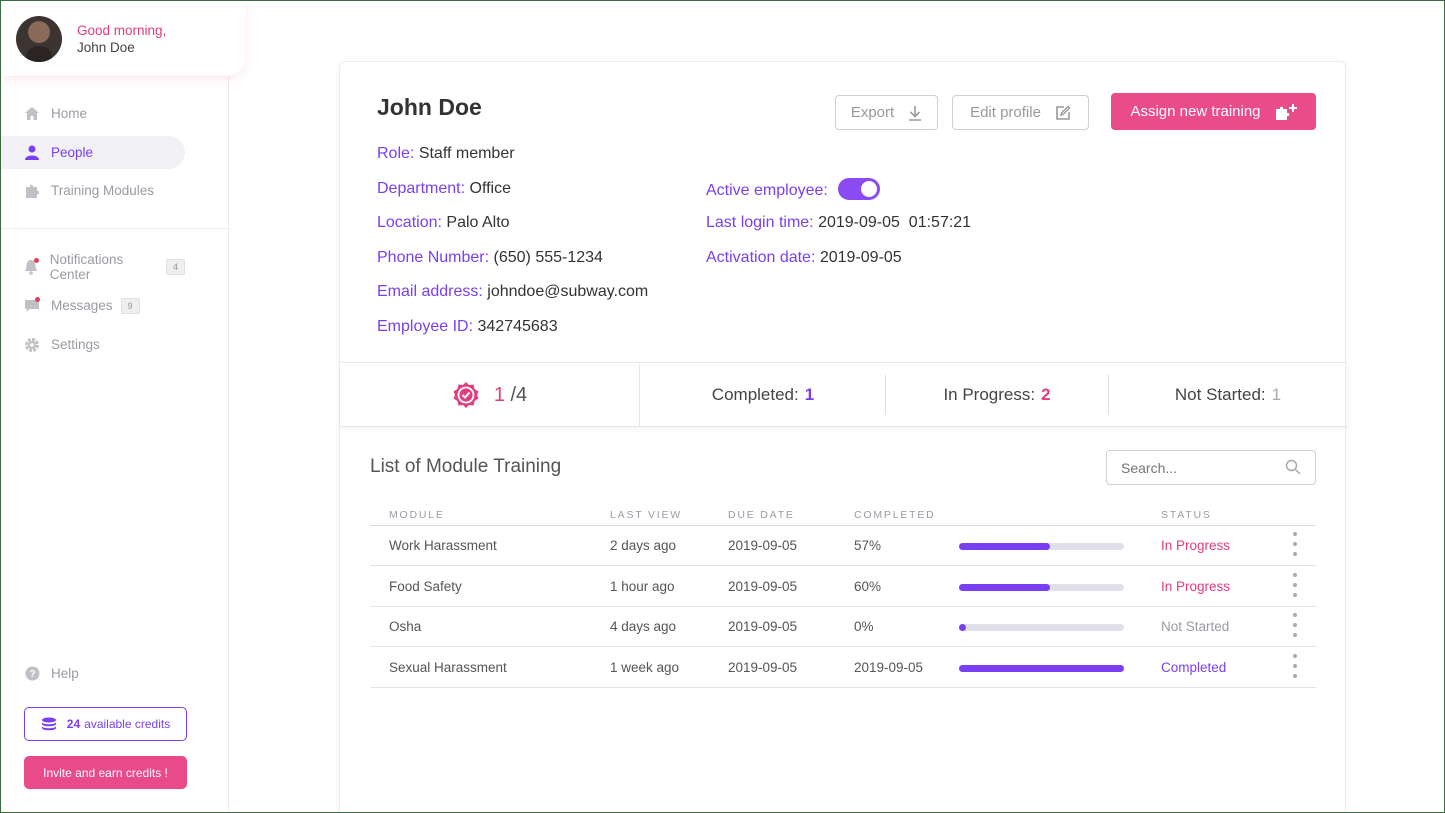 This screenshot has width=1445, height=813. What do you see at coordinates (86, 266) in the screenshot?
I see `sidebar-item-label: Notifications Center` at bounding box center [86, 266].